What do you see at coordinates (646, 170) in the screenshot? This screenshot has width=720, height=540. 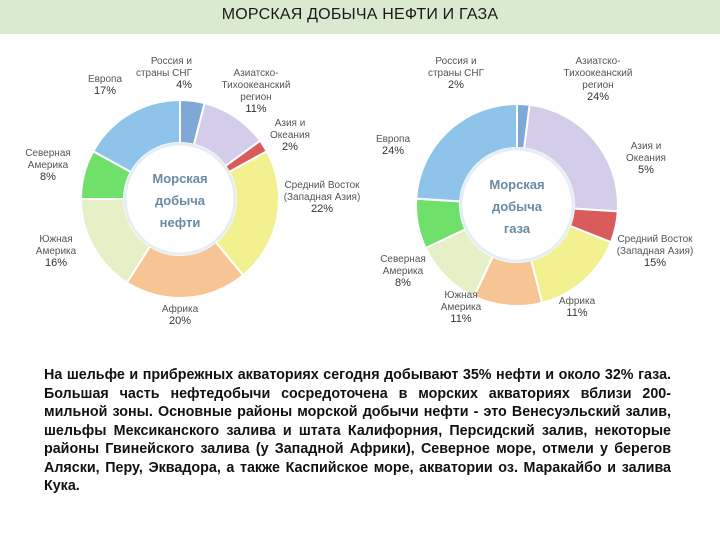 I see `slice-value-label: 5%` at bounding box center [646, 170].